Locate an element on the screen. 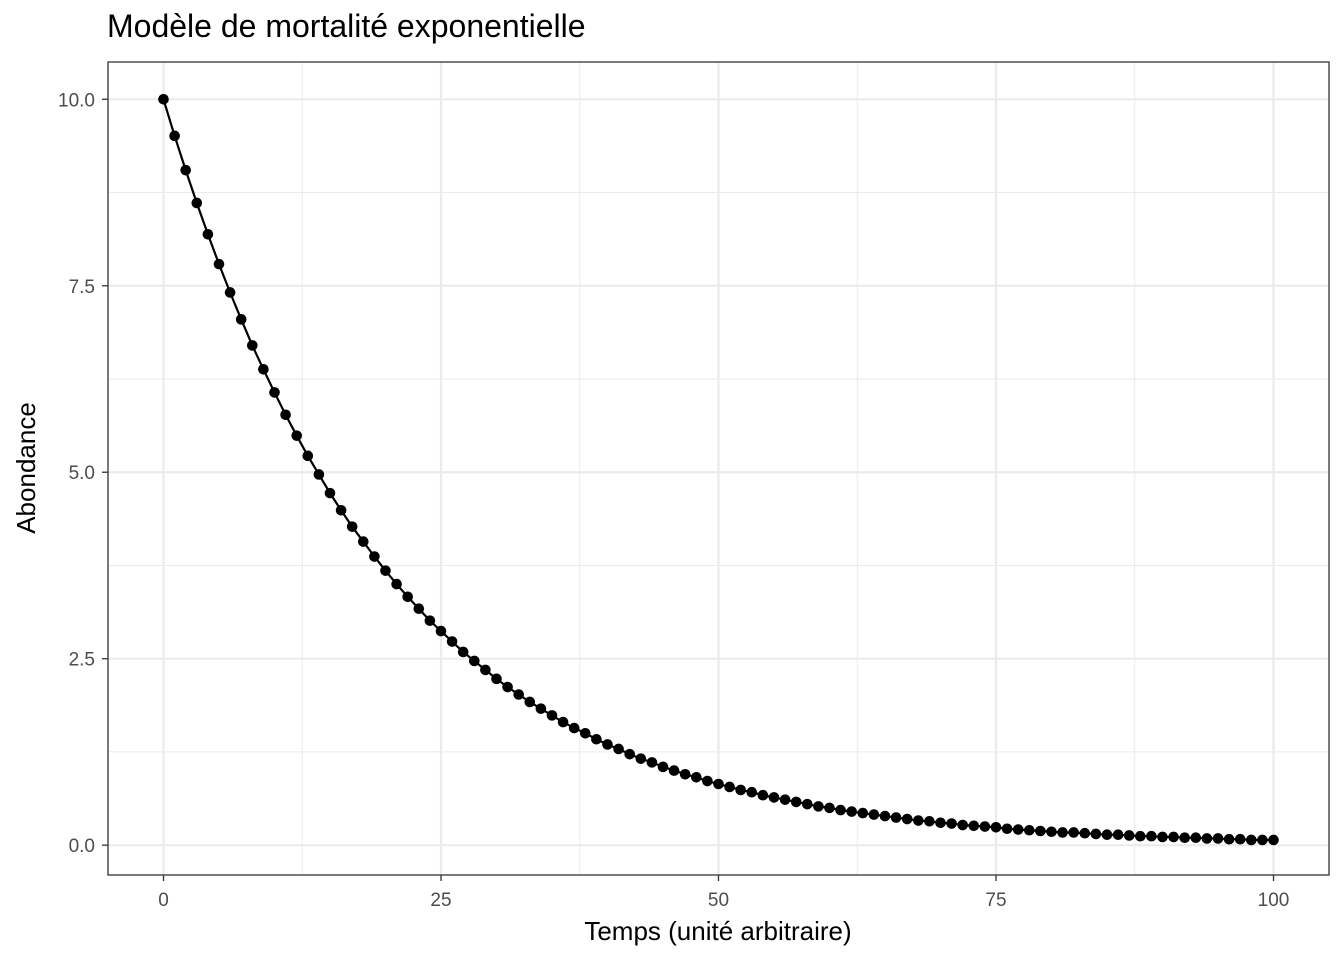  x-tick-label: 25 is located at coordinates (440, 900).